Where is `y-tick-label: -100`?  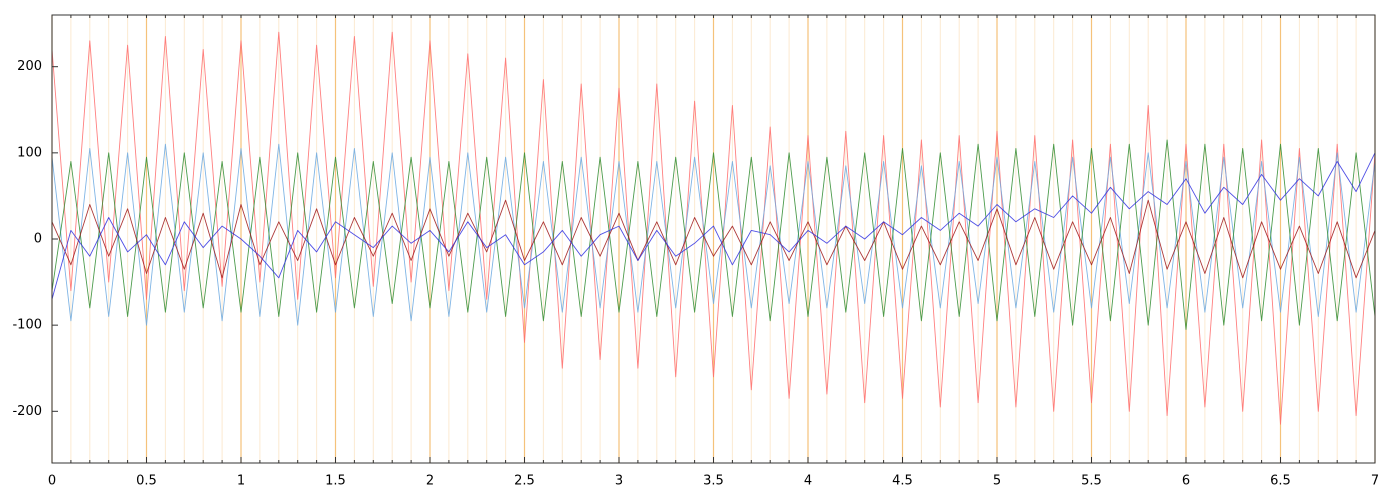 y-tick-label: -100 is located at coordinates (27, 325).